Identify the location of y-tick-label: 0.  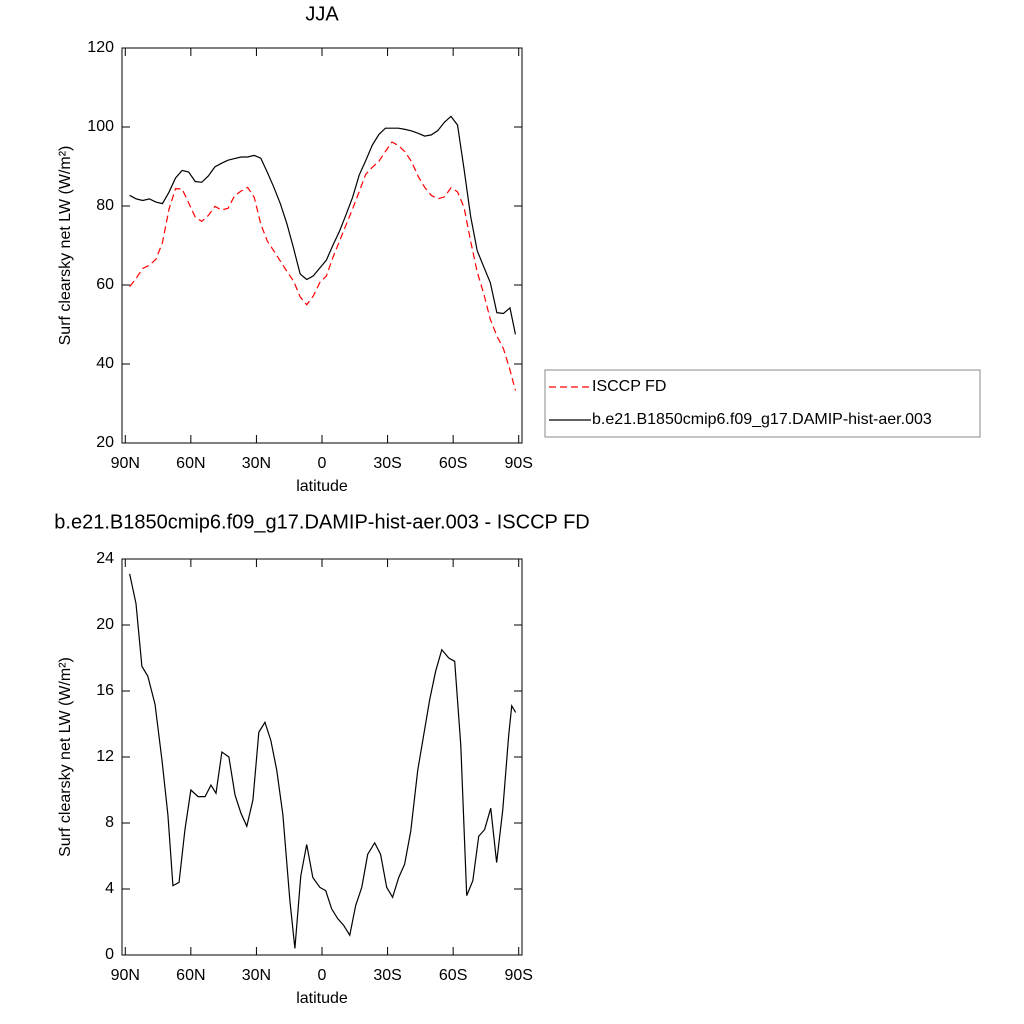
(109, 954).